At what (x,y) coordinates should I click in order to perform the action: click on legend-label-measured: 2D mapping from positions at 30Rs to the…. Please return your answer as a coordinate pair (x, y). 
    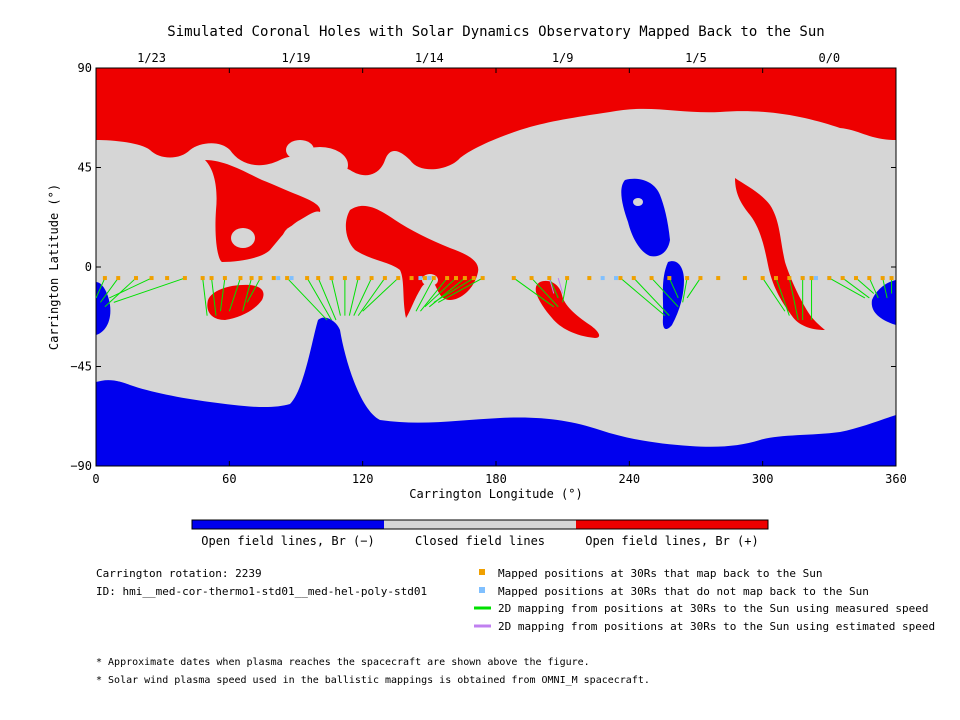
    Looking at the image, I should click on (713, 608).